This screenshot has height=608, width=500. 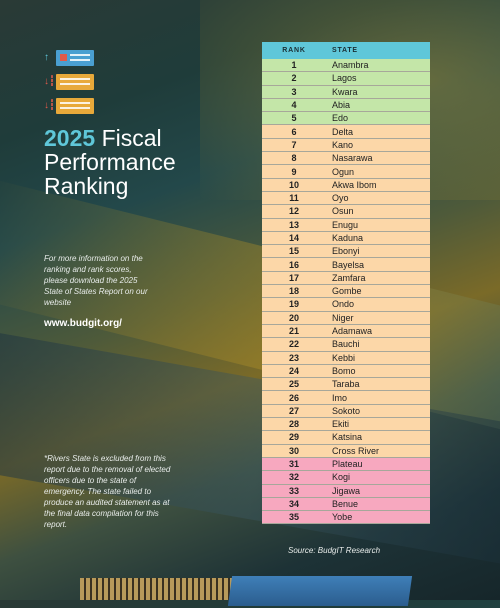 I want to click on table-row: 10 Akwa Ibom, so click(x=346, y=185).